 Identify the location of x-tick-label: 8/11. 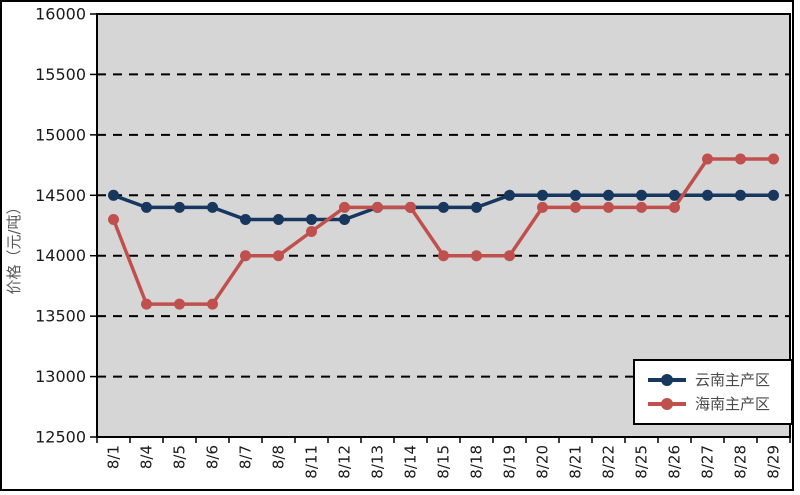
(312, 462).